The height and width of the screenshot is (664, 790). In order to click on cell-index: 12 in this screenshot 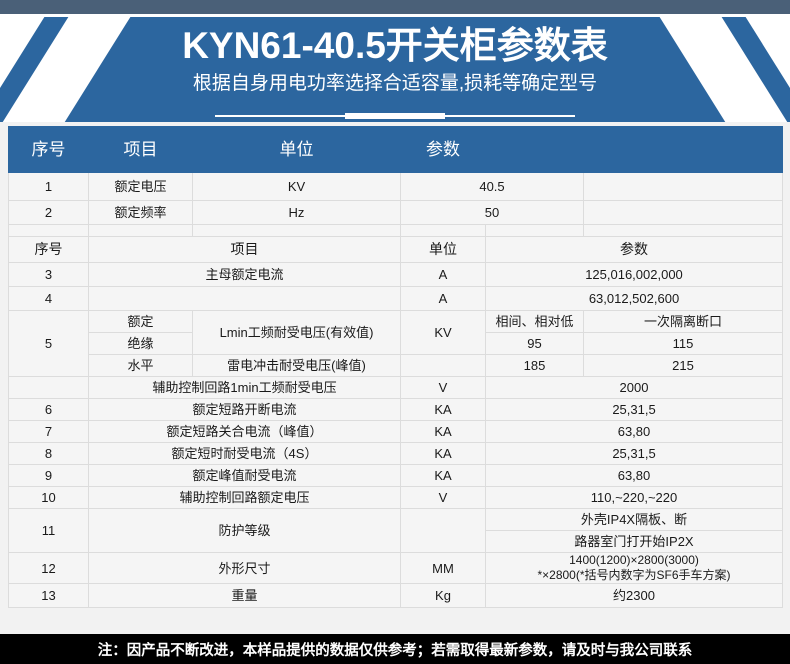, I will do `click(48, 568)`.